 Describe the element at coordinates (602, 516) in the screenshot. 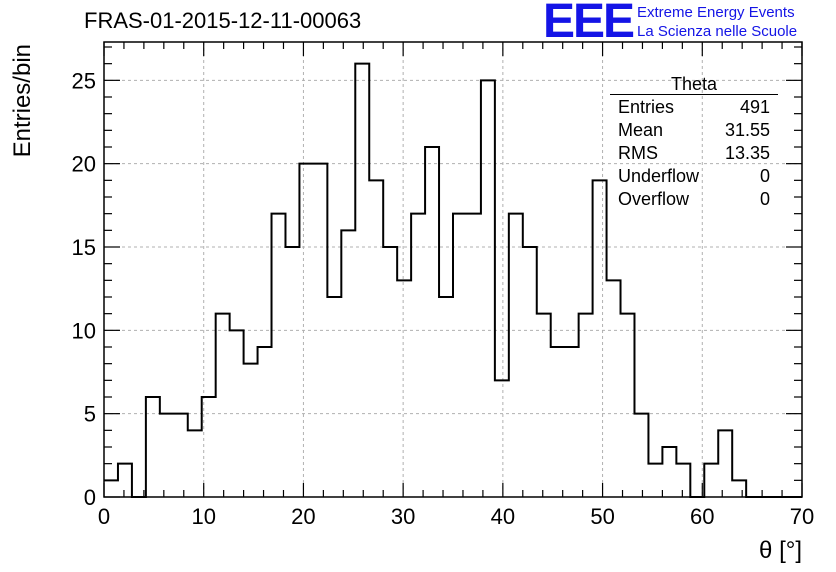

I see `x-tick-label: 50` at that location.